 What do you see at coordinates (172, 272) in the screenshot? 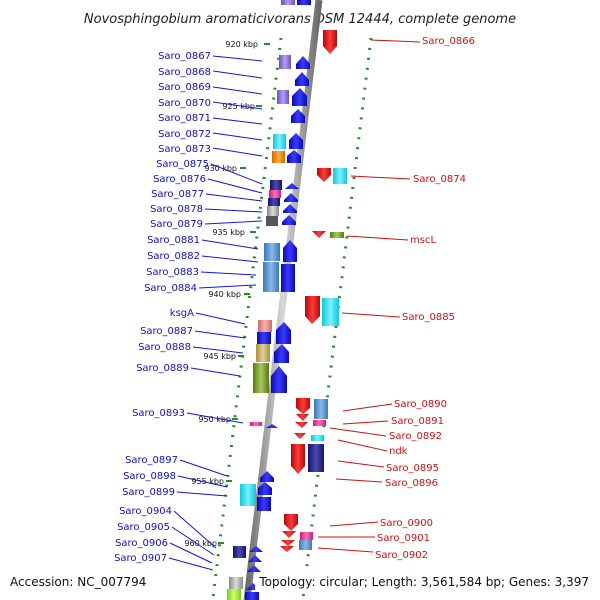
I see `gene-label: Saro_0883` at bounding box center [172, 272].